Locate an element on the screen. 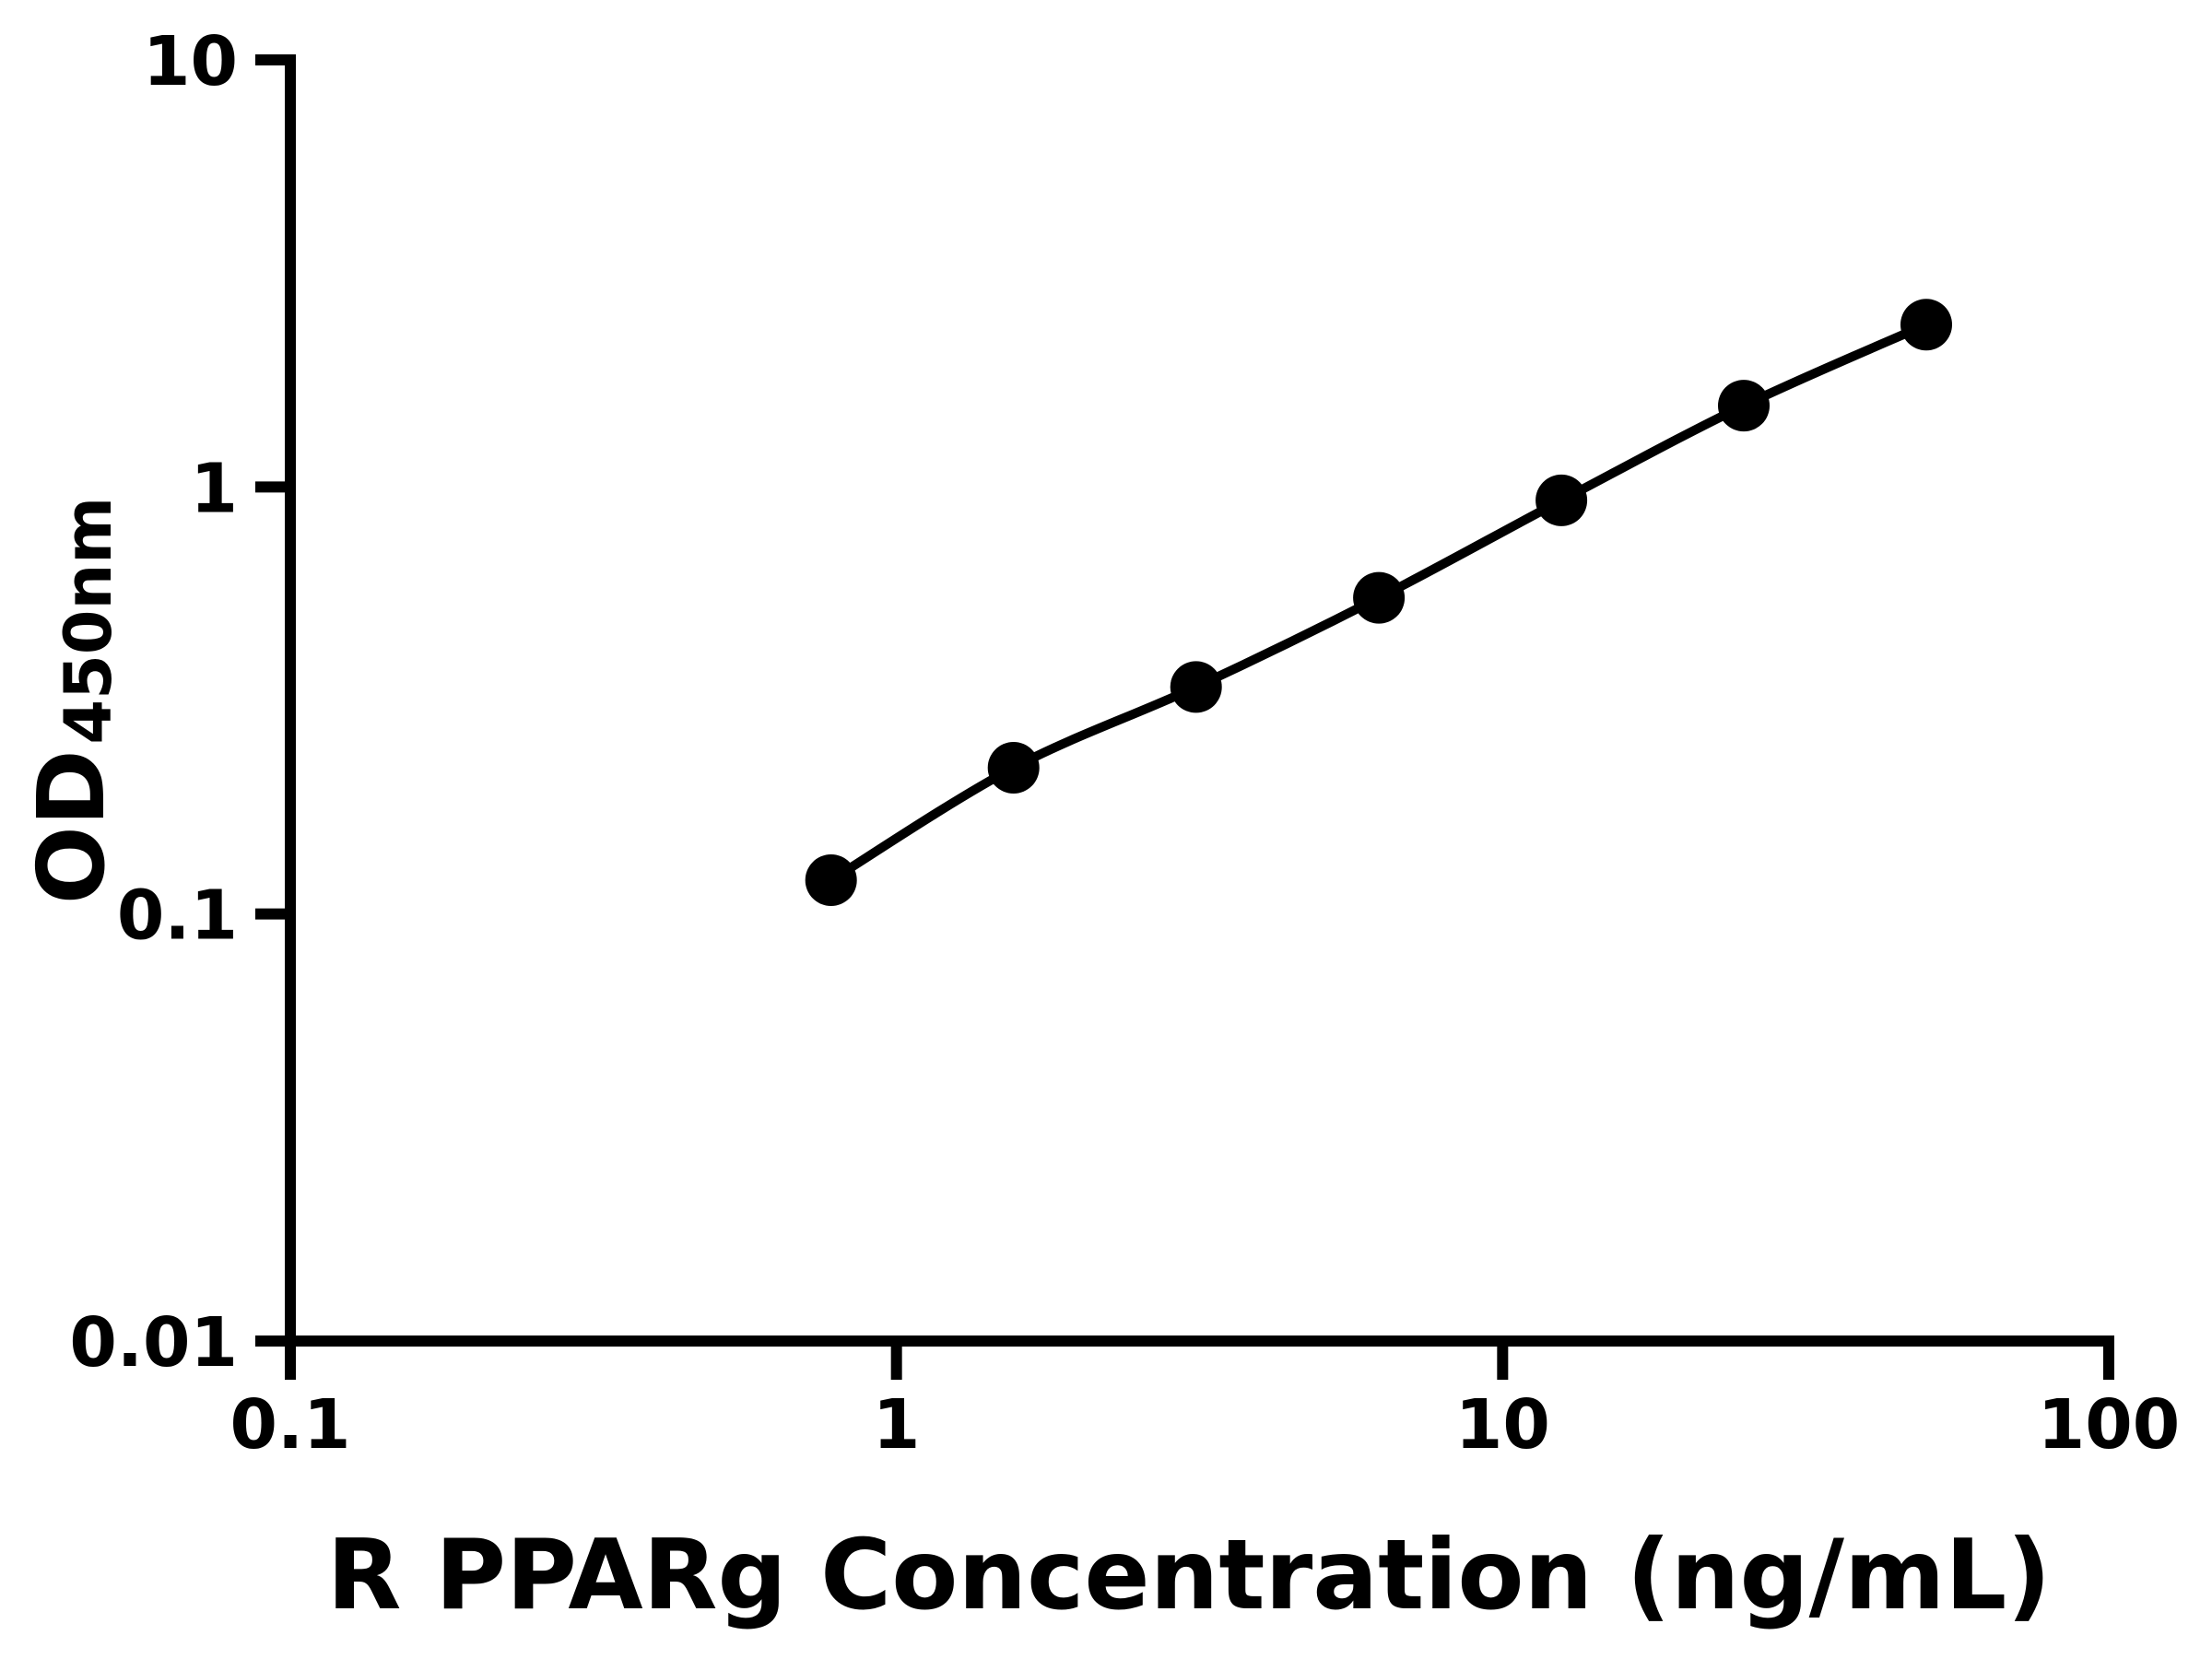  y-tick-label: 1 is located at coordinates (215, 488).